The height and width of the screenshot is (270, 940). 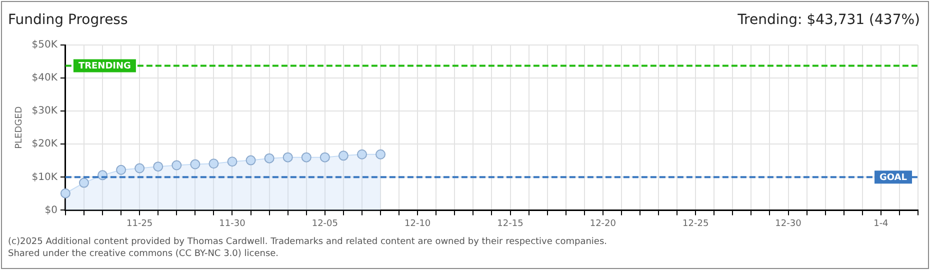 What do you see at coordinates (45, 144) in the screenshot?
I see `y-tick-label: $20K` at bounding box center [45, 144].